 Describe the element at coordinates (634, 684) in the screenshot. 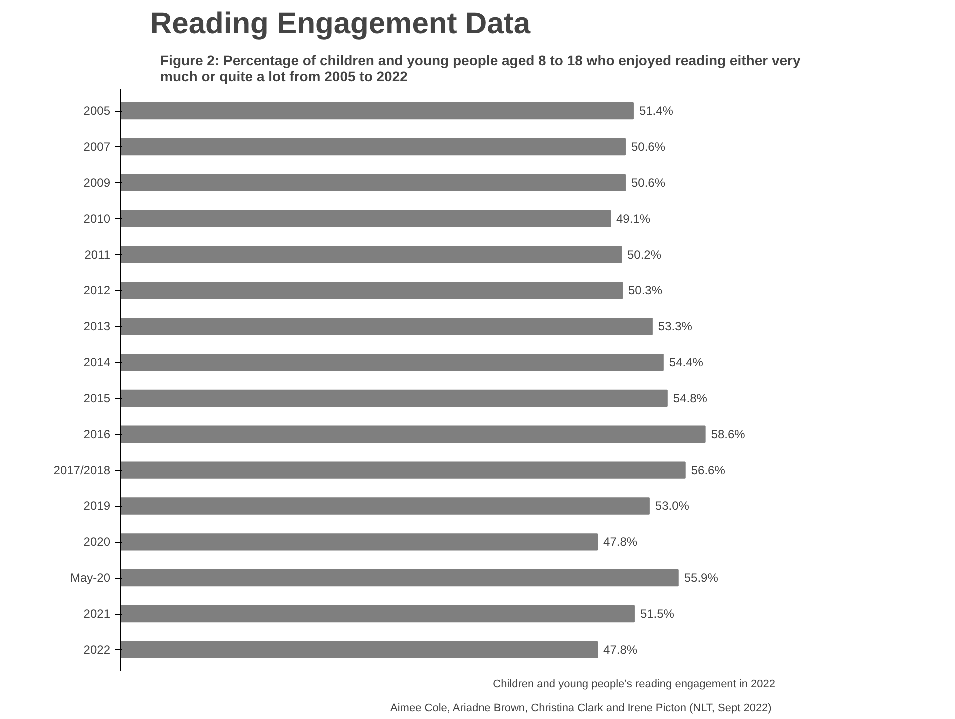

I see `text: Children and young people’s reading engagement in 2022` at that location.